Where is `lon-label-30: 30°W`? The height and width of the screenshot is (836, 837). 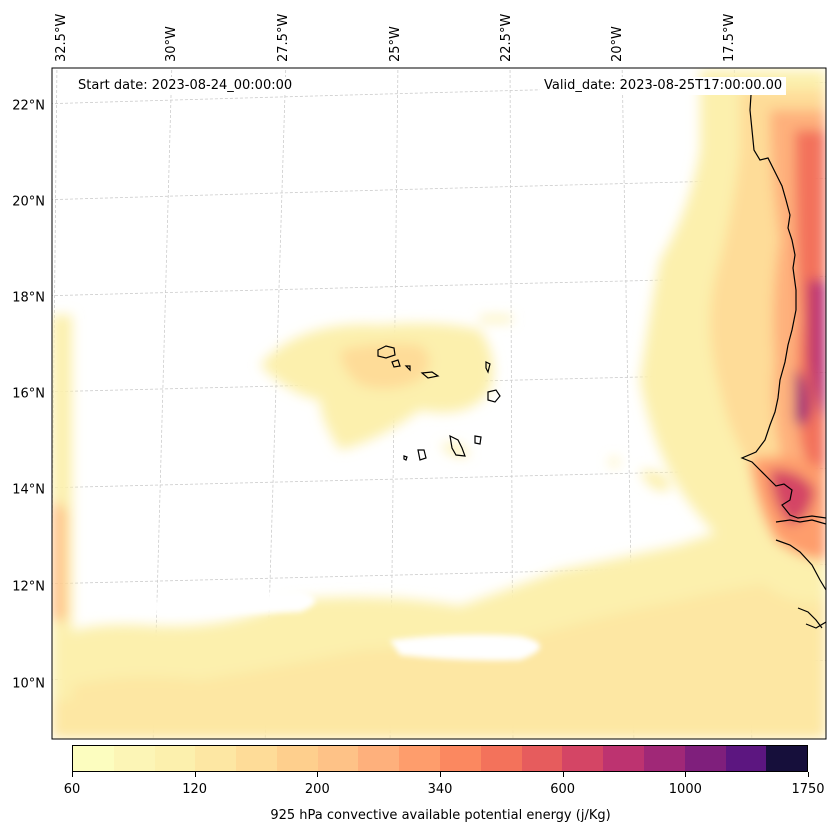
lon-label-30: 30°W is located at coordinates (171, 44).